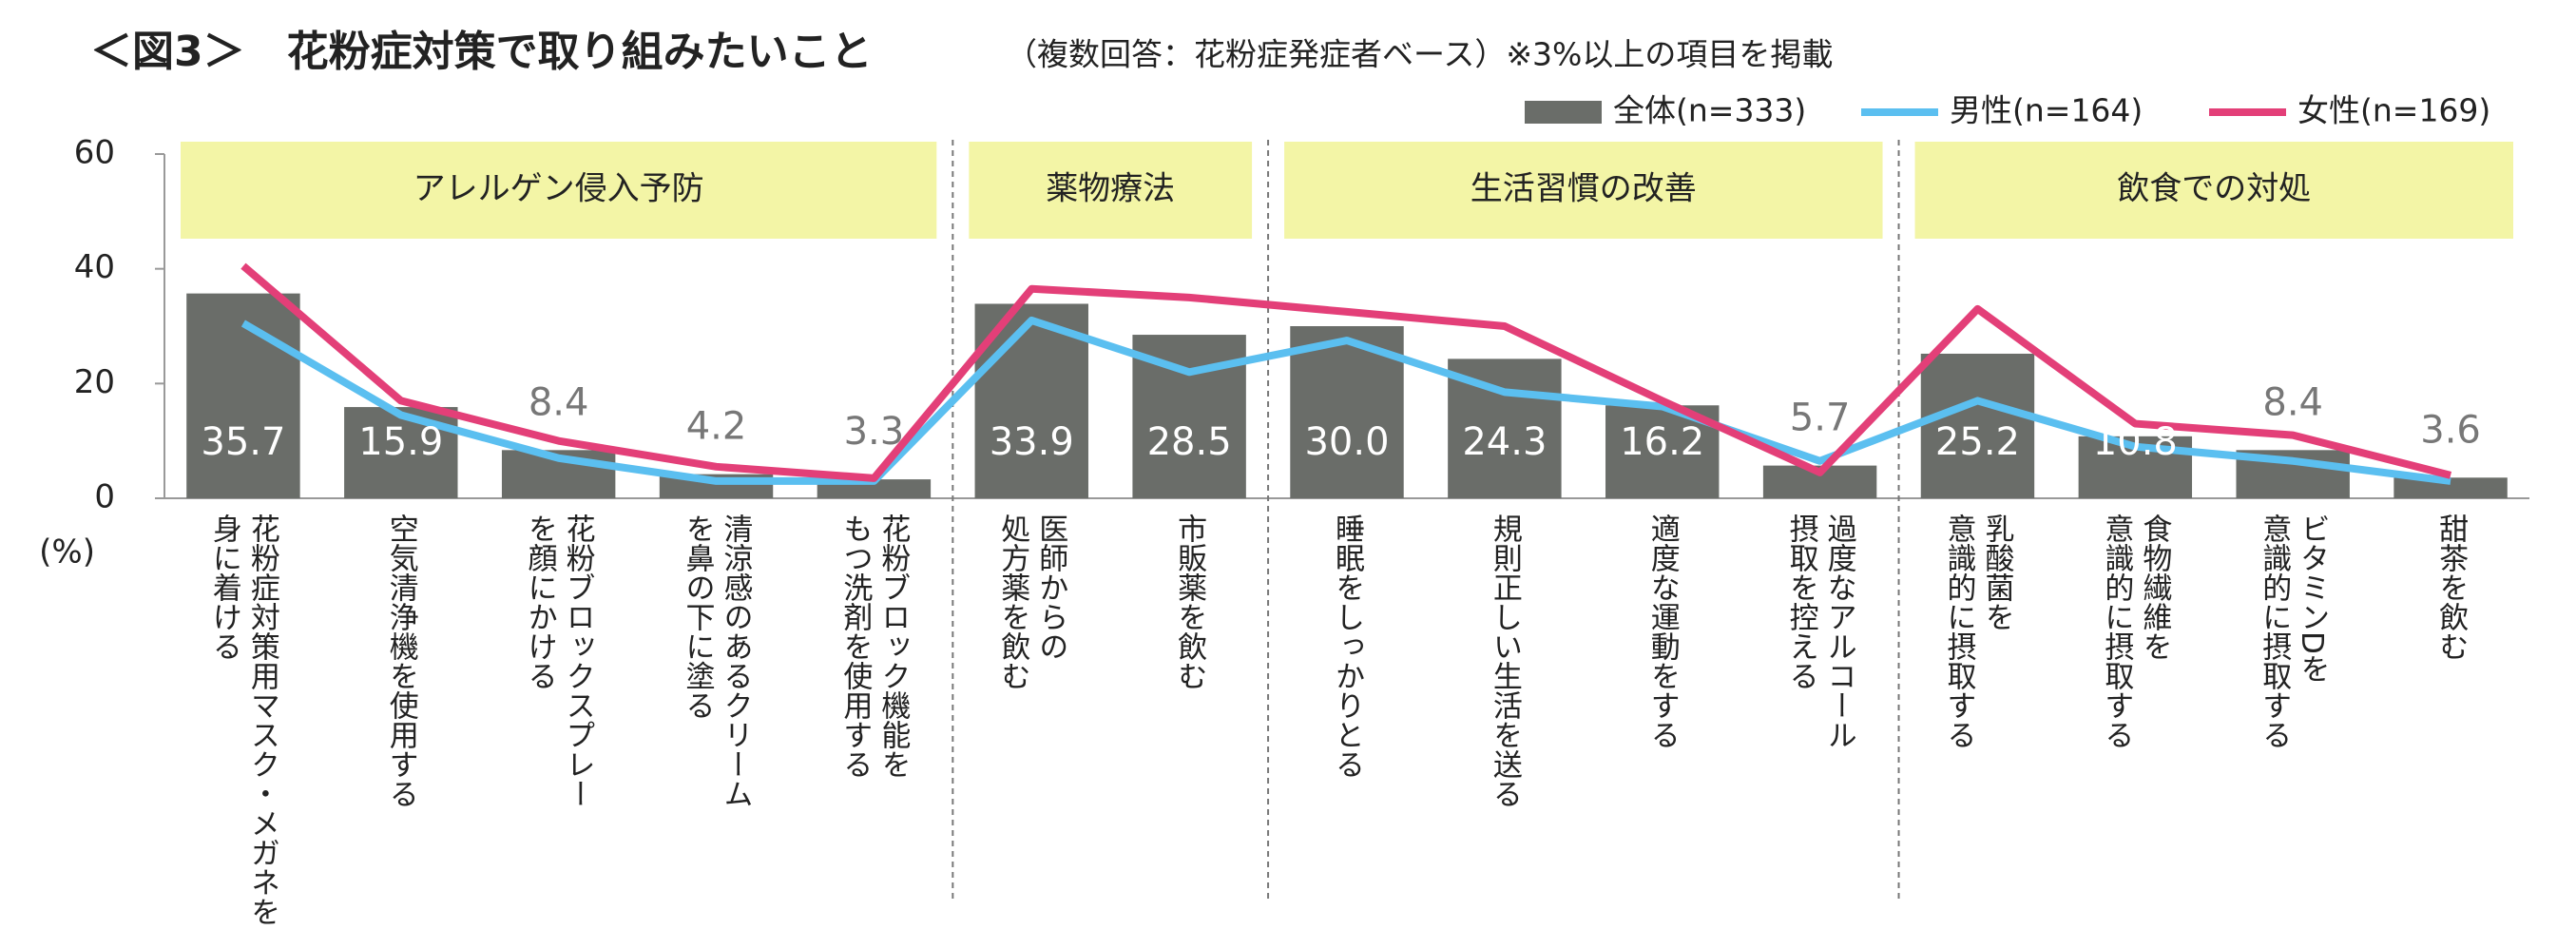  What do you see at coordinates (1505, 442) in the screenshot?
I see `value-label: 24.3` at bounding box center [1505, 442].